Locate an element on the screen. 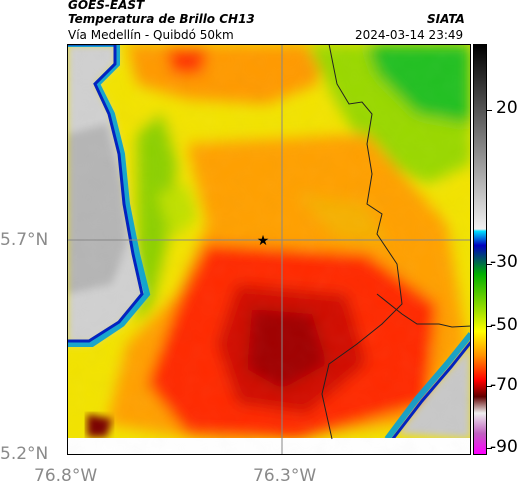  product-title: Temperatura de Brillo CH13 is located at coordinates (161, 19).